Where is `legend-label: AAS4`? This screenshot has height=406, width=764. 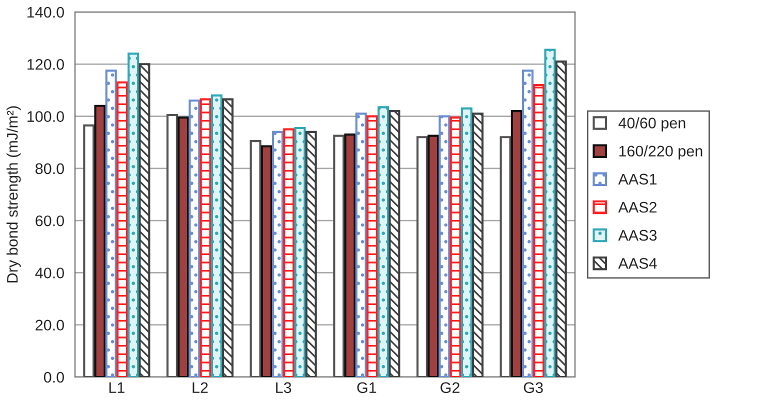 legend-label: AAS4 is located at coordinates (637, 263).